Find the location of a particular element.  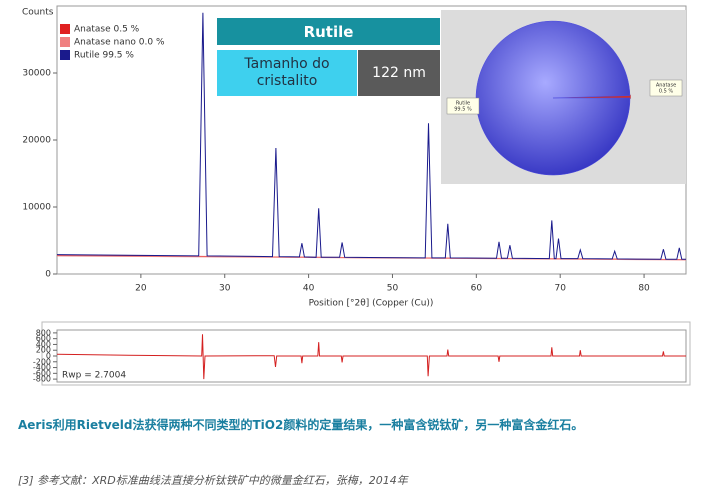

x-tick-label: 20 is located at coordinates (141, 289).